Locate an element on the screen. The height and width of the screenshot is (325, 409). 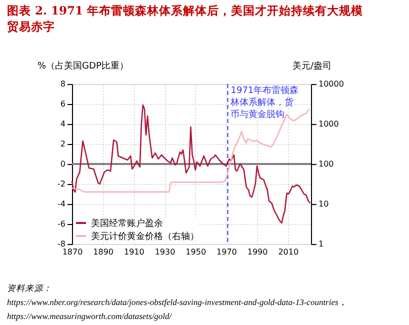
x-tick-label: 2010 is located at coordinates (288, 252).